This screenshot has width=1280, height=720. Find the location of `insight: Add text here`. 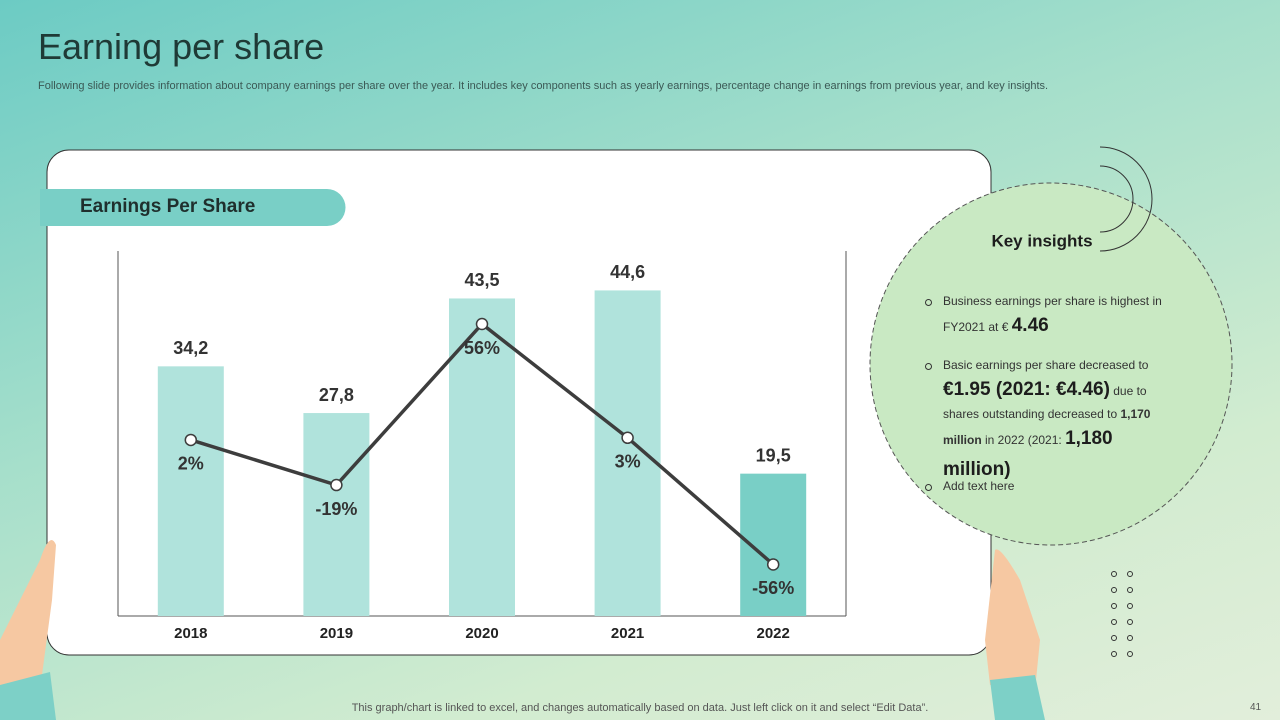

insight: Add text here is located at coordinates (1052, 486).